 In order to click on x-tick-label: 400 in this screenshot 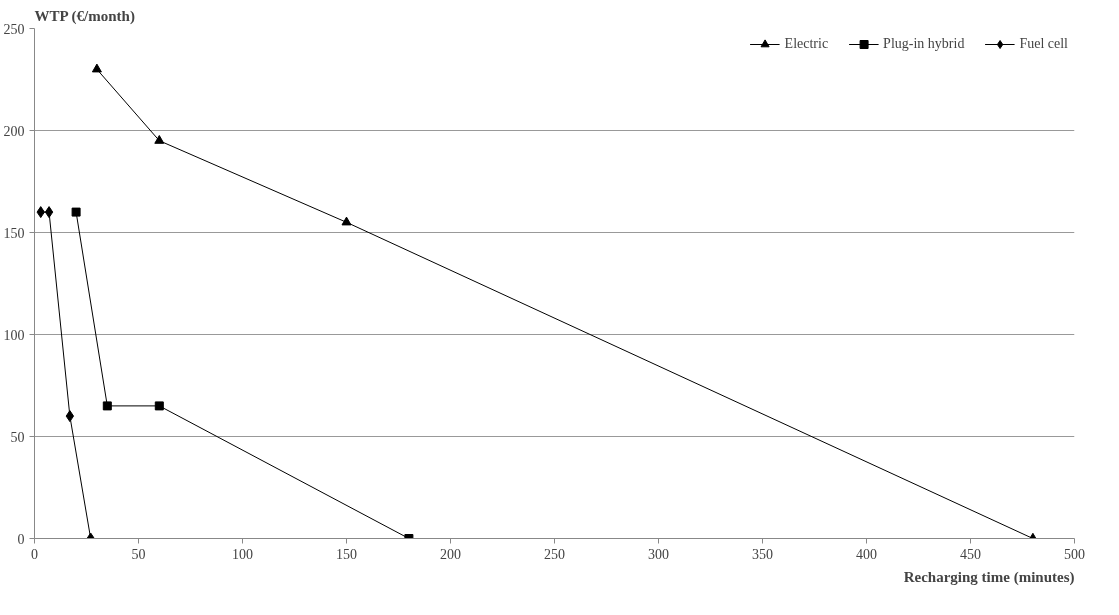, I will do `click(866, 554)`.